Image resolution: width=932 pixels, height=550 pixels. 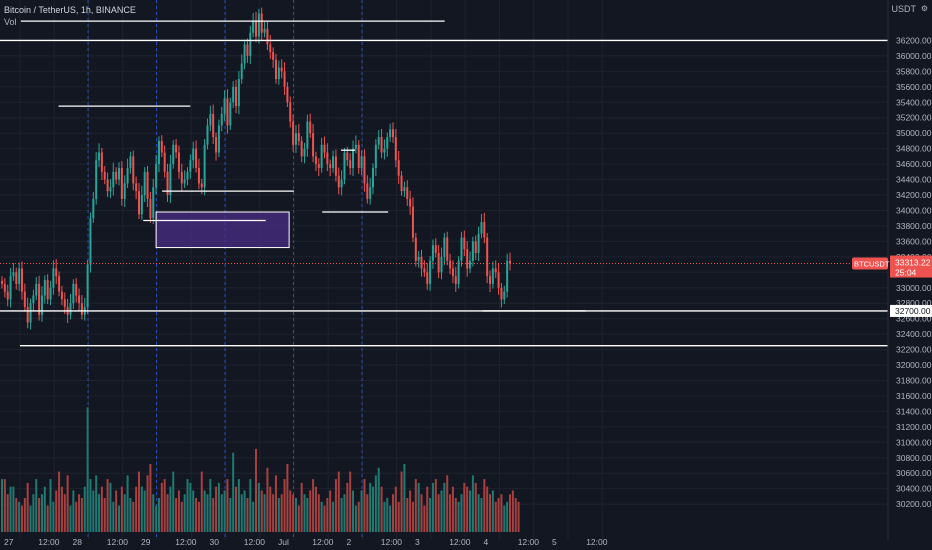 What do you see at coordinates (914, 133) in the screenshot?
I see `y-tick-label: 35000.00` at bounding box center [914, 133].